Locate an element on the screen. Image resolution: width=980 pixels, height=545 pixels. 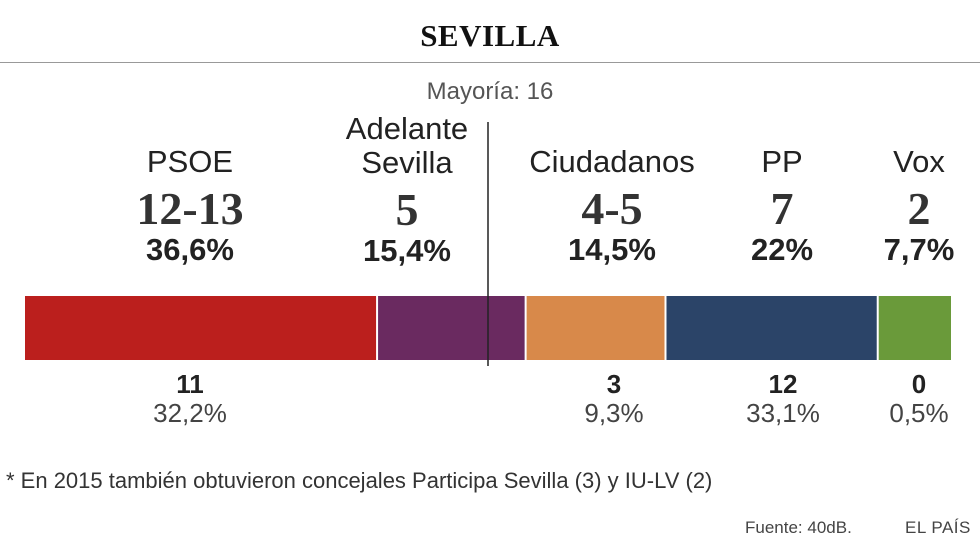
party-name: PSOE is located at coordinates (190, 161).